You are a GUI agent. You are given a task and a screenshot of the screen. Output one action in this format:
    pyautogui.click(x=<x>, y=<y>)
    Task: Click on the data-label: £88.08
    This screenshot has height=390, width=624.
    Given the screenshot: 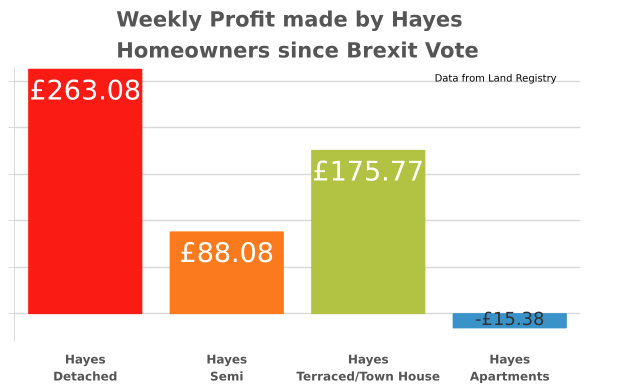 What is the action you would take?
    pyautogui.click(x=227, y=253)
    